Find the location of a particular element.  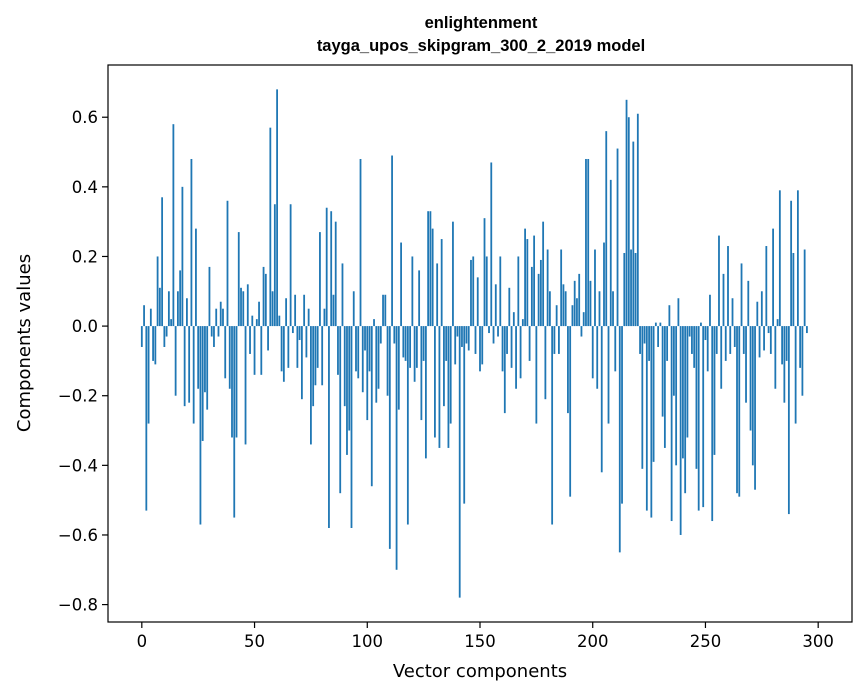

chart-title-line-2: tayga_upos_skipgram_300_2_2019 model is located at coordinates (481, 46).